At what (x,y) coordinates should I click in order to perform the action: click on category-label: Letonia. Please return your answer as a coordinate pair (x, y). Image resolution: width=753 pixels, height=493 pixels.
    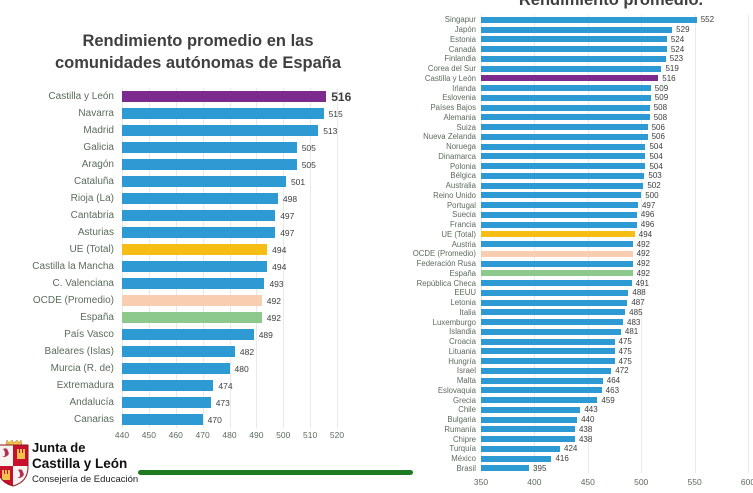
    Looking at the image, I should click on (463, 303).